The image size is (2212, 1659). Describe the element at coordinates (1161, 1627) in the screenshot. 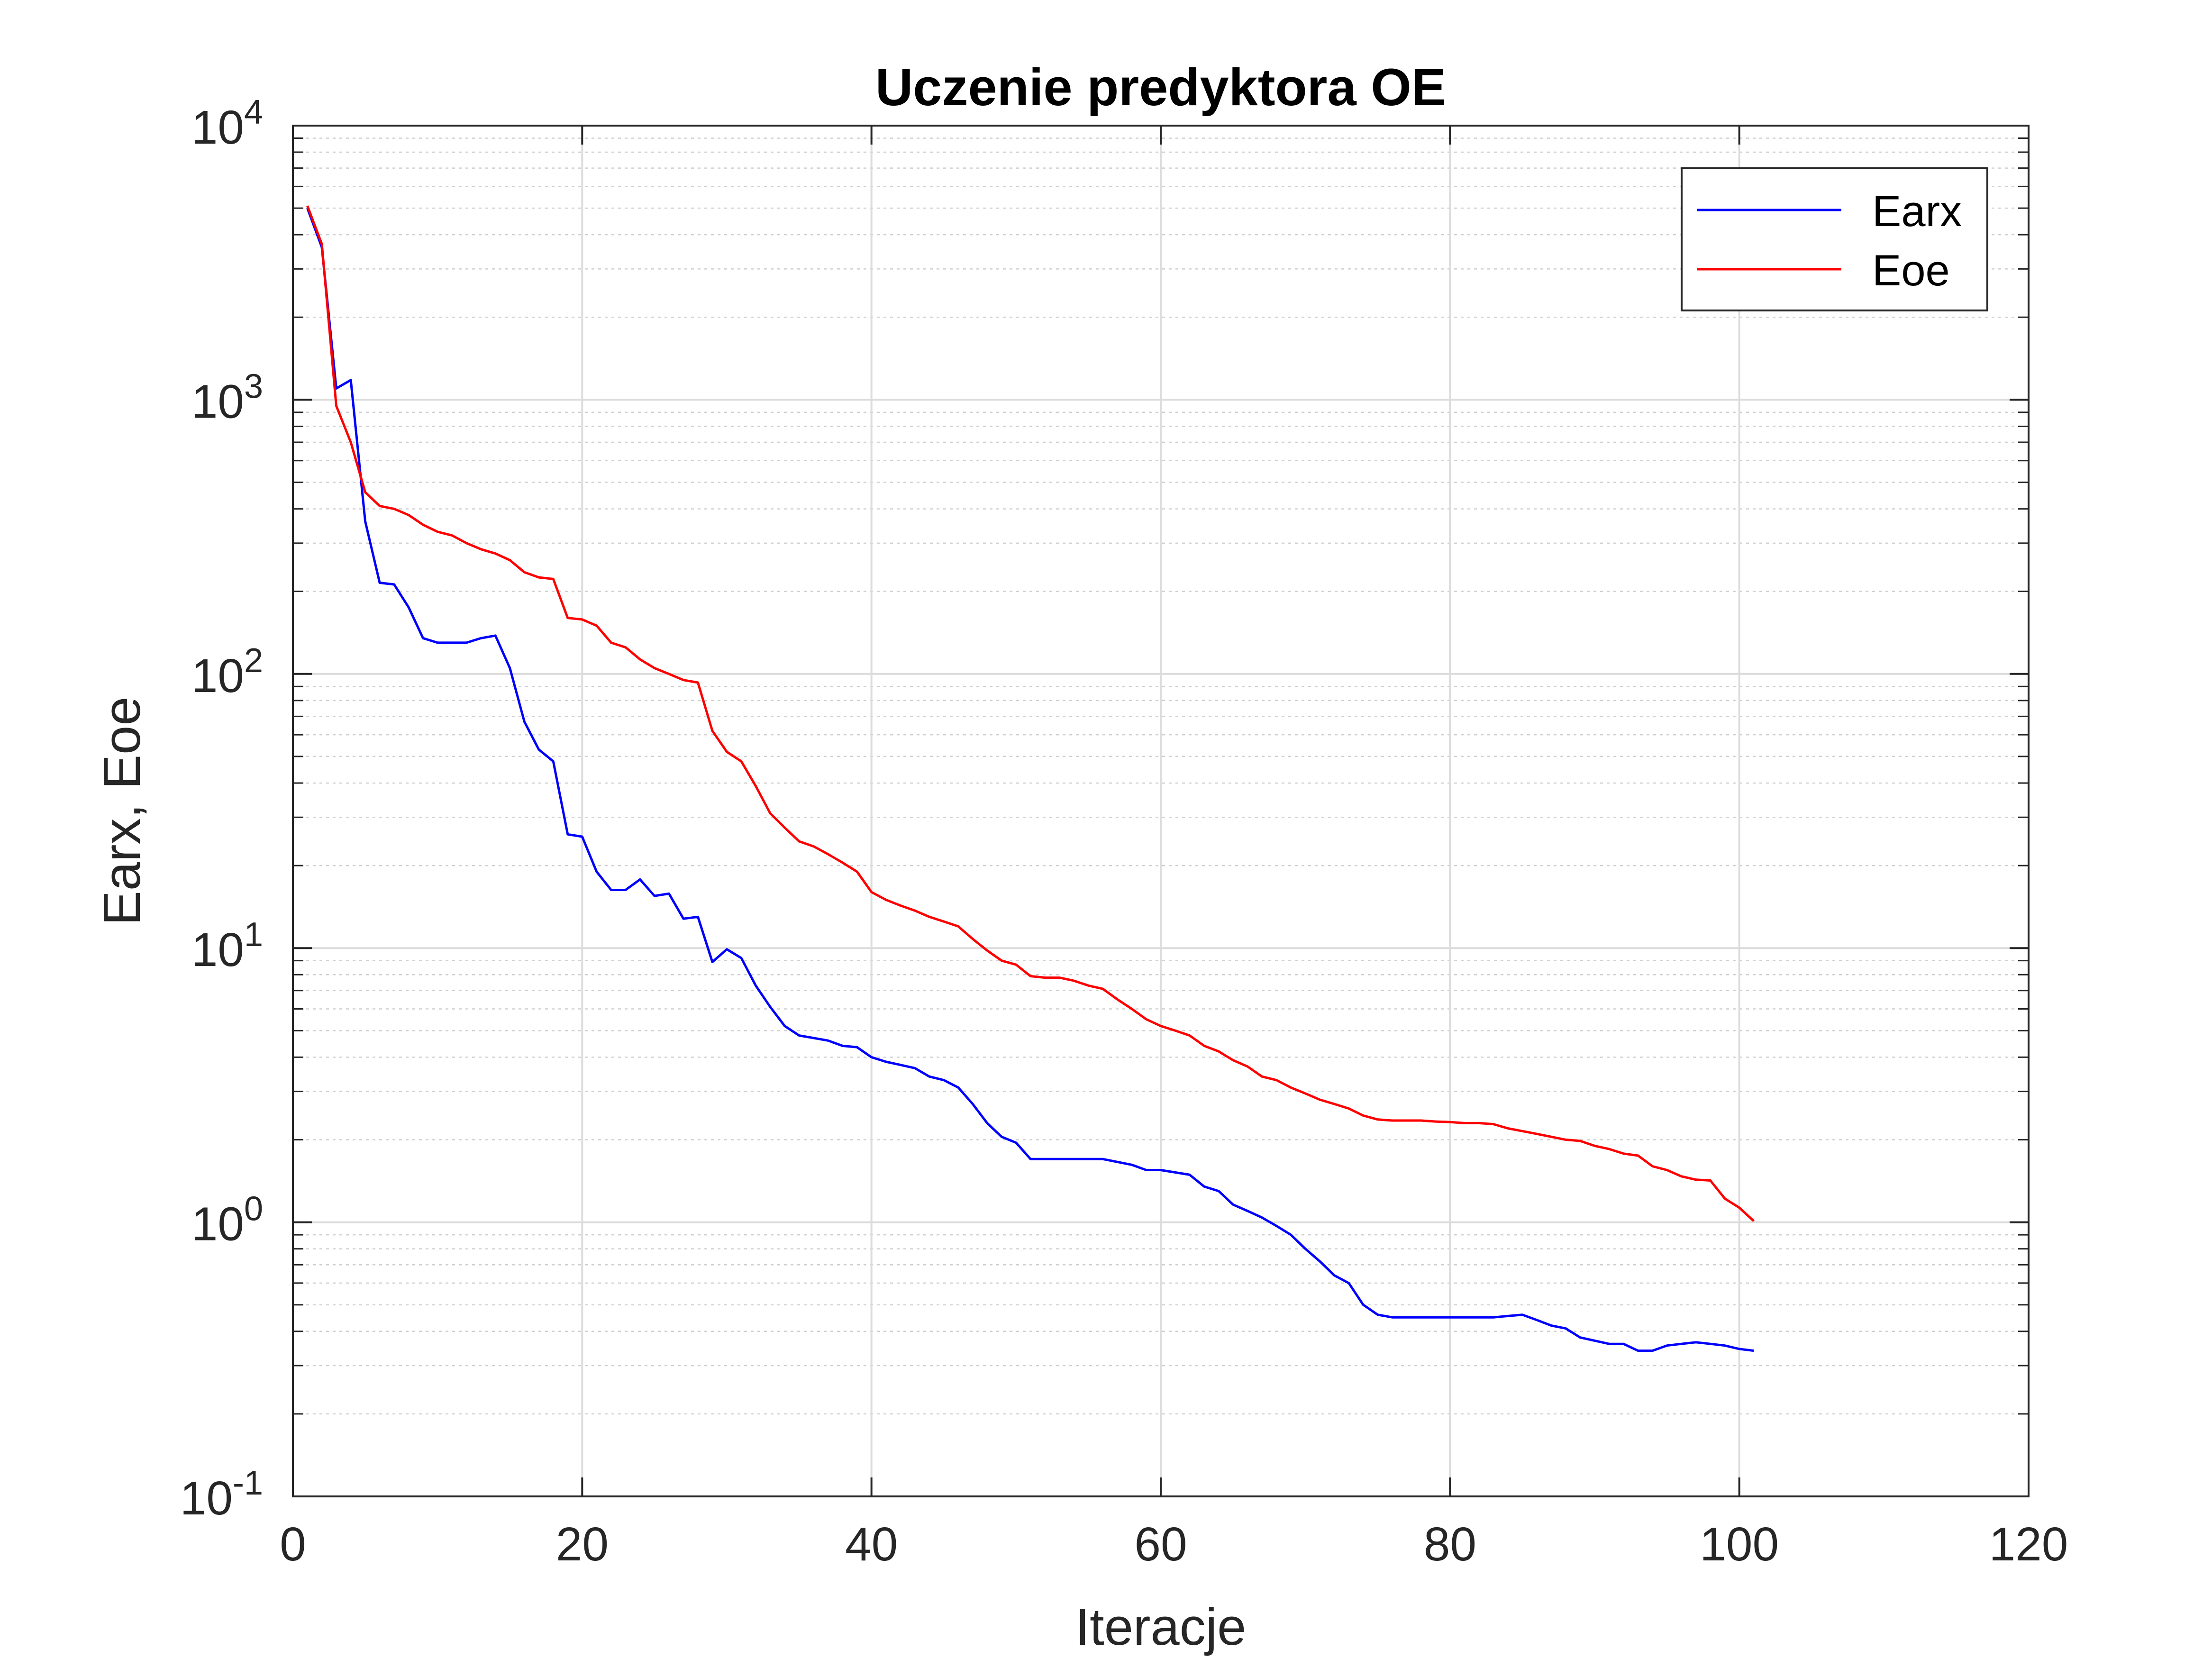

I see `x-axis-label: Iteracje` at that location.